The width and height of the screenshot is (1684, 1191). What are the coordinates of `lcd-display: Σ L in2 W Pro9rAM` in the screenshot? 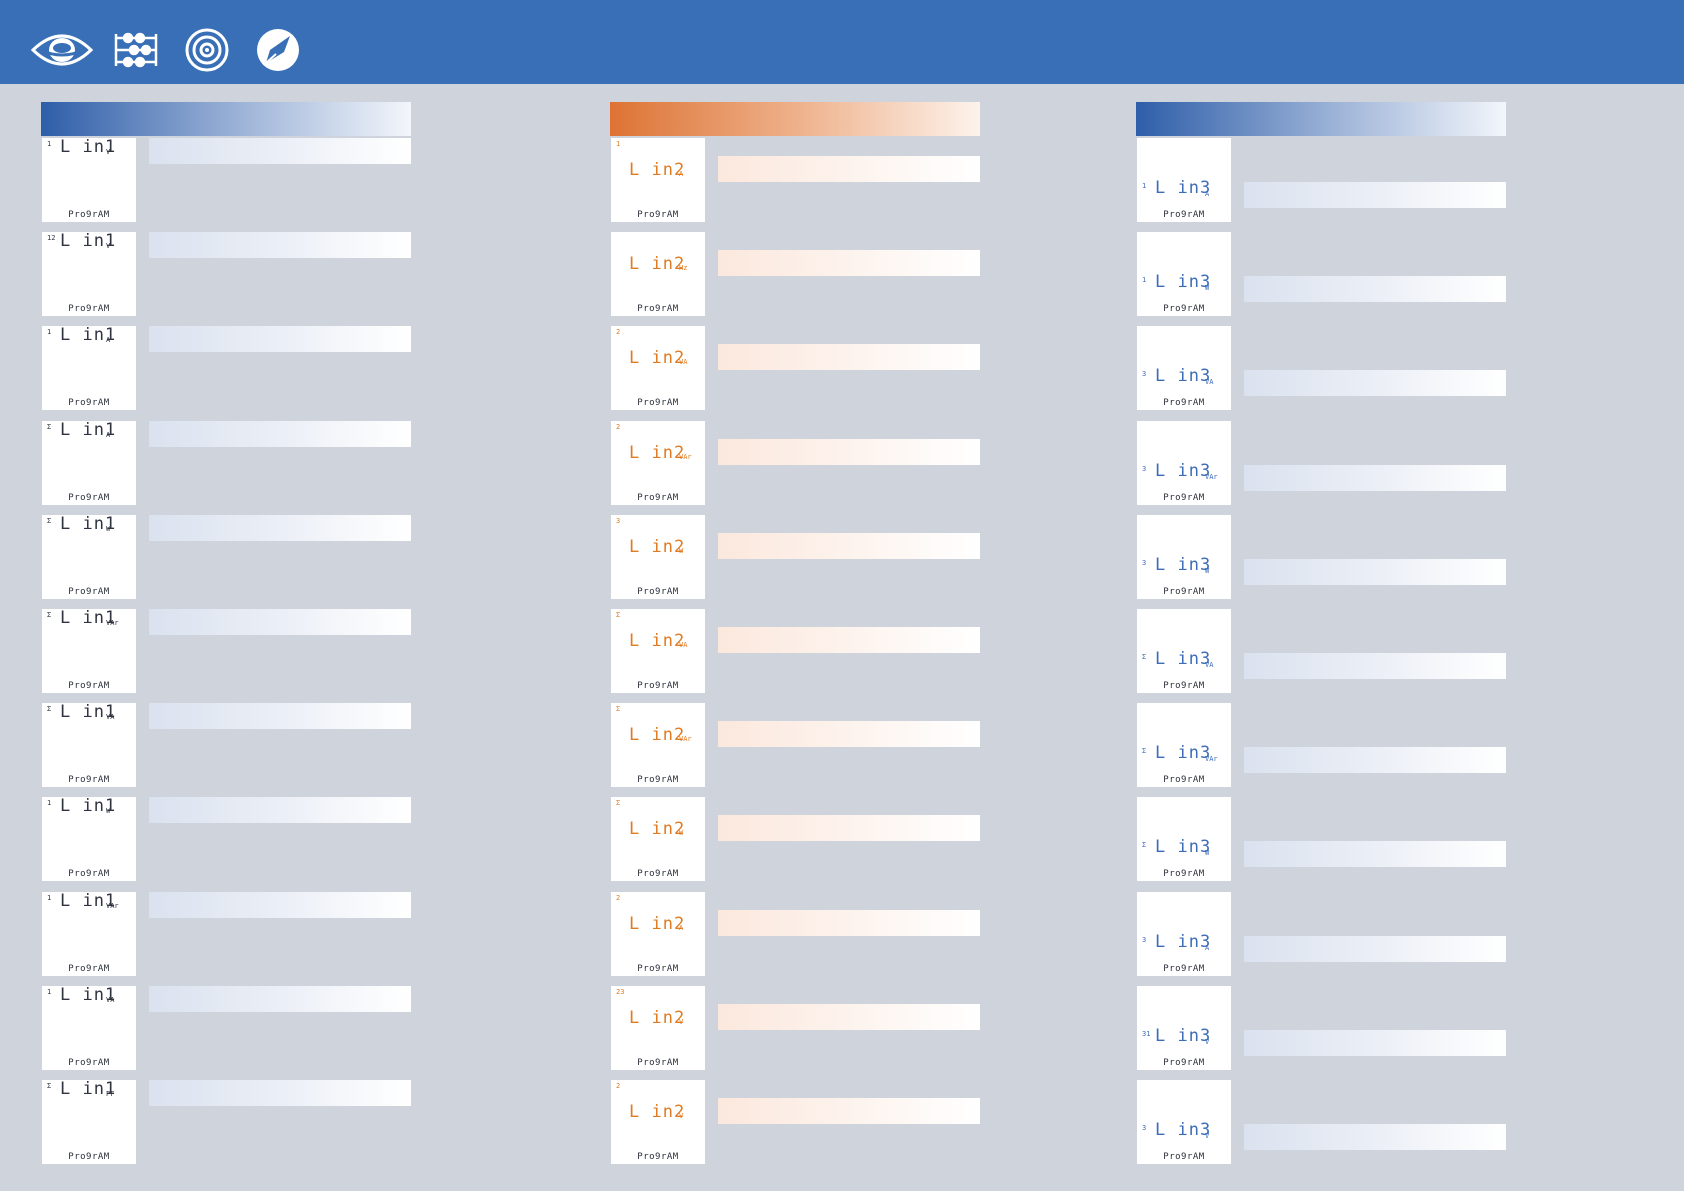 It's located at (658, 839).